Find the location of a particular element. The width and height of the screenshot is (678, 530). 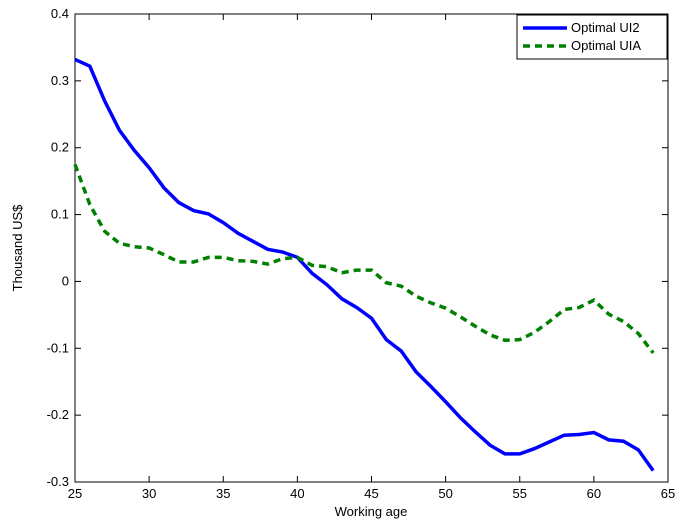

y-tick-label: 0.2 is located at coordinates (60, 147).